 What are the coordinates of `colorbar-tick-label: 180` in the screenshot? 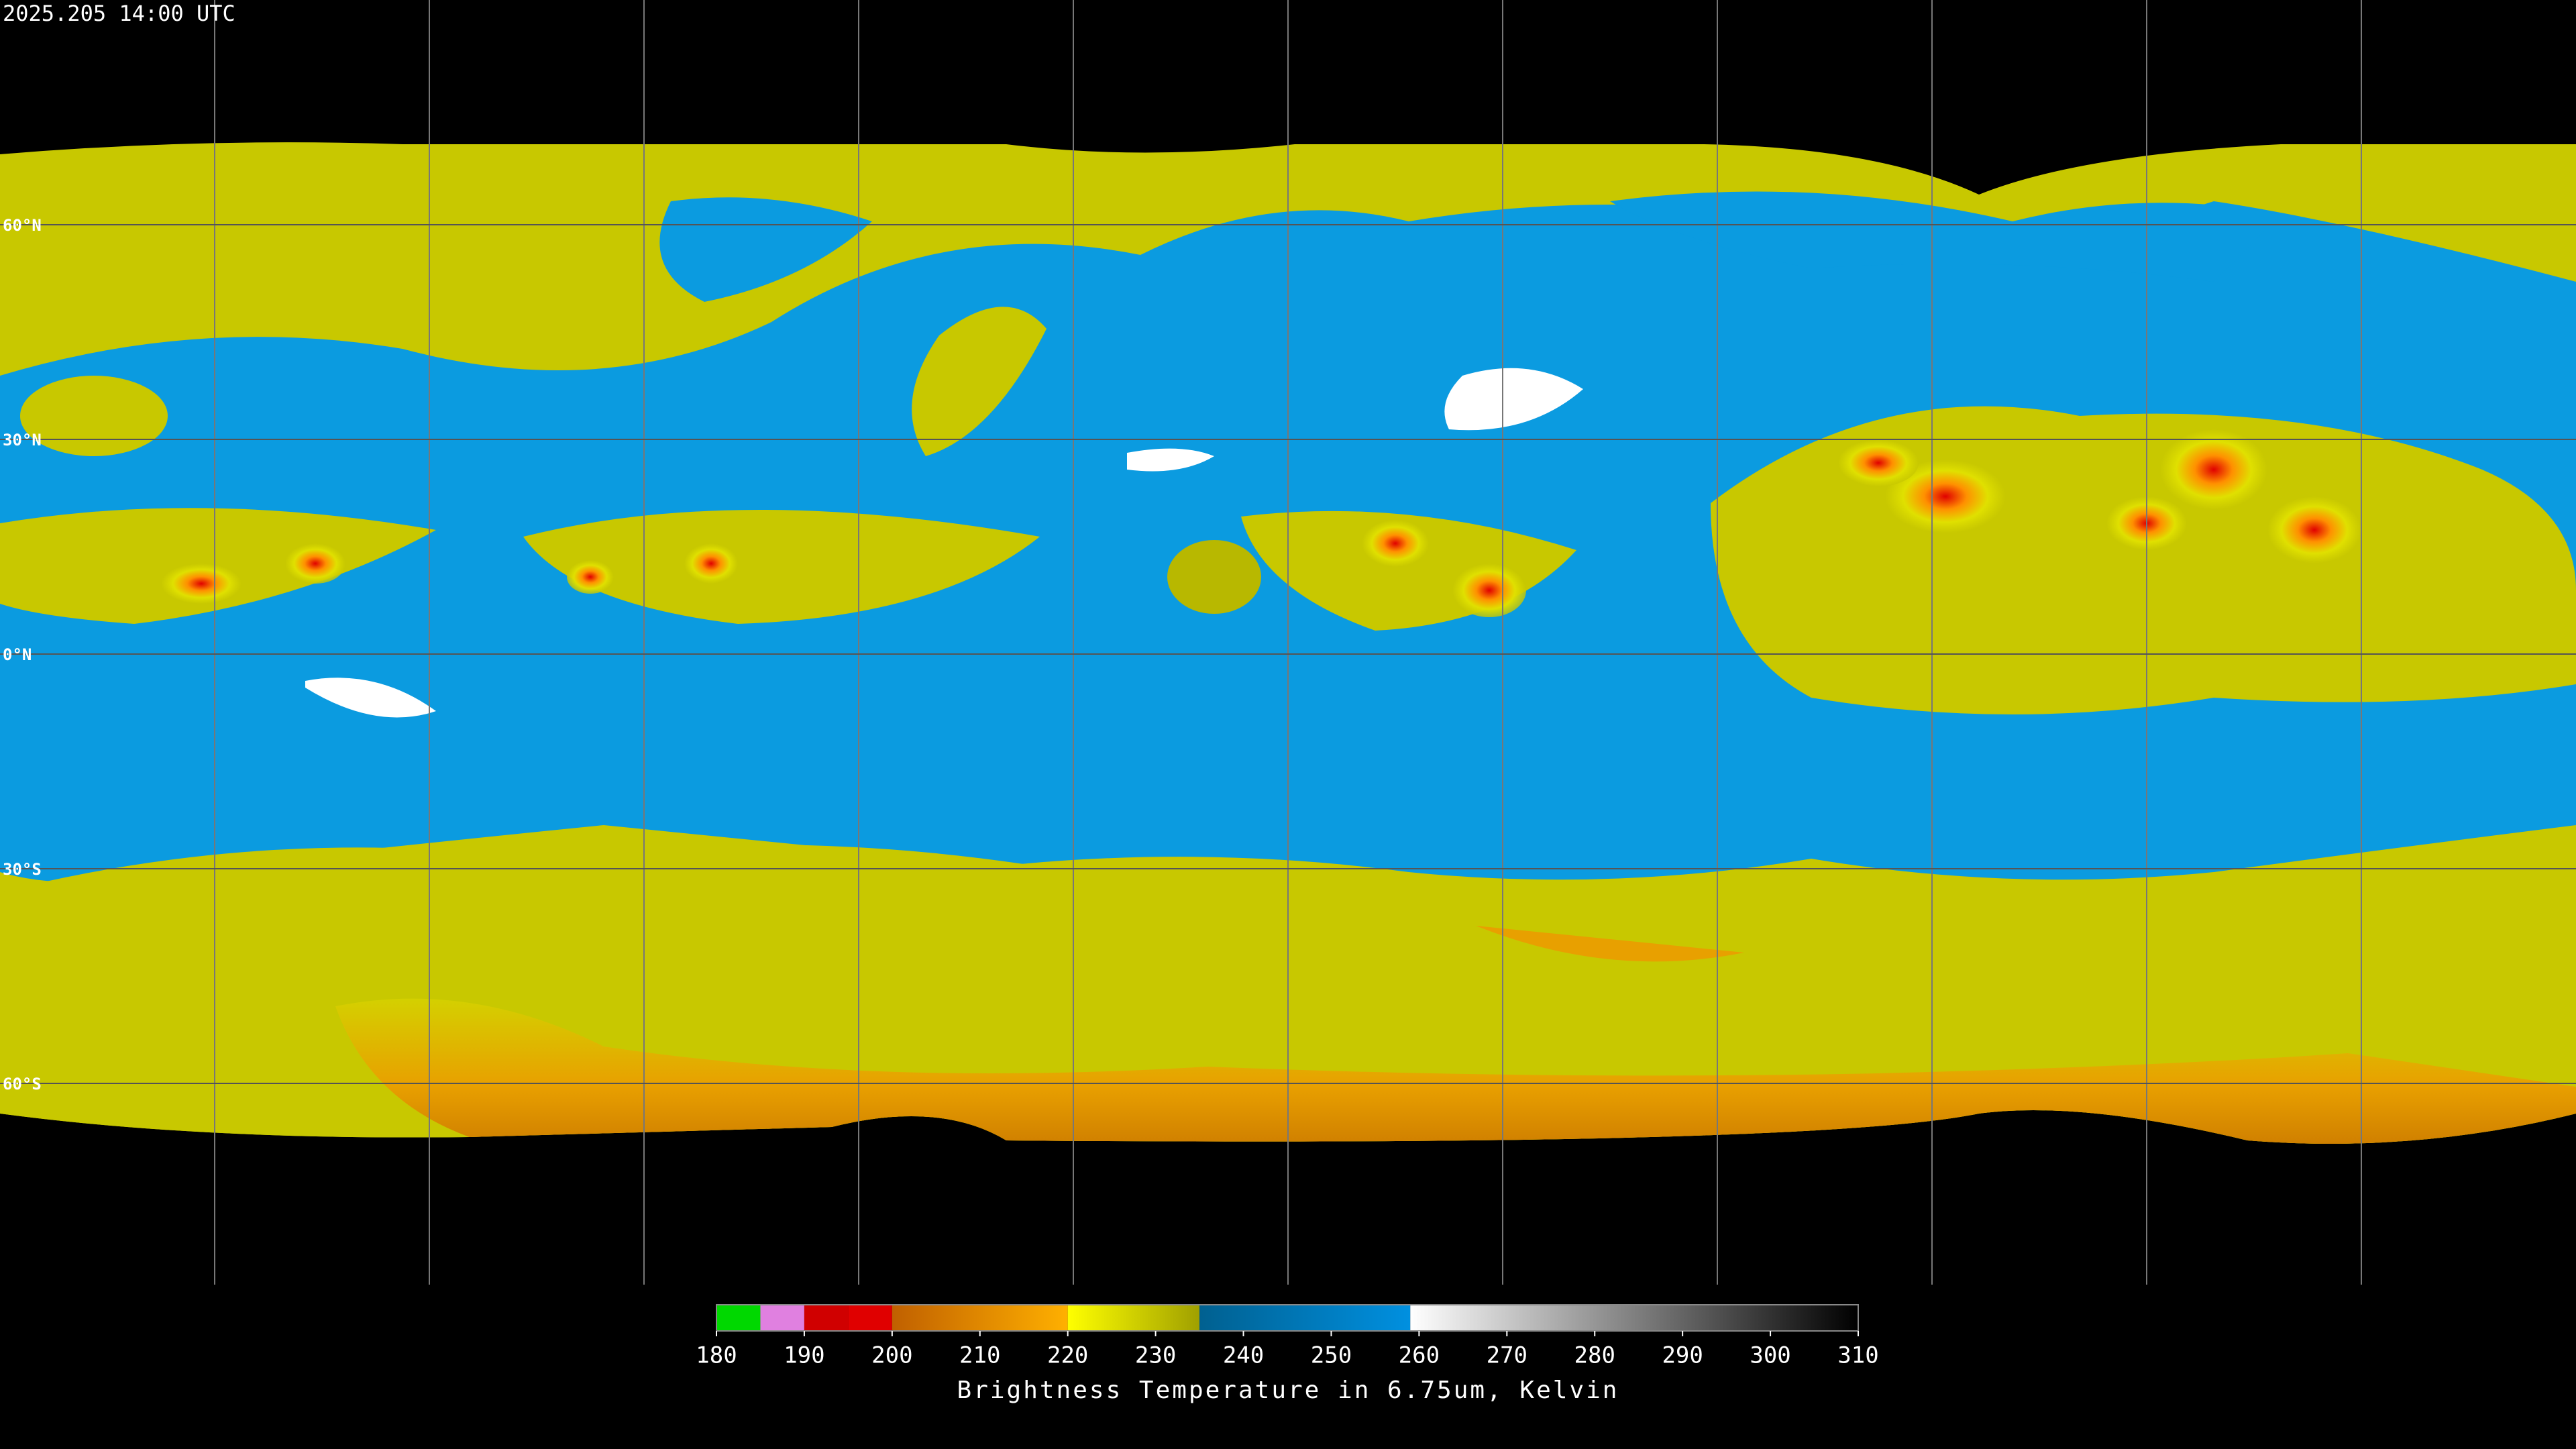 It's located at (716, 1355).